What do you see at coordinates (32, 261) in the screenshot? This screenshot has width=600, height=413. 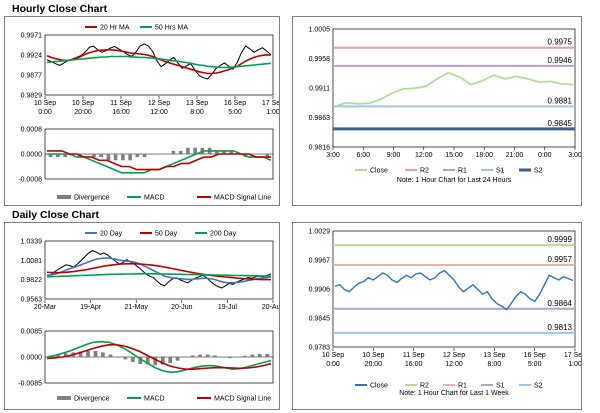 I see `daily-price-ytick-label: 1.0081` at bounding box center [32, 261].